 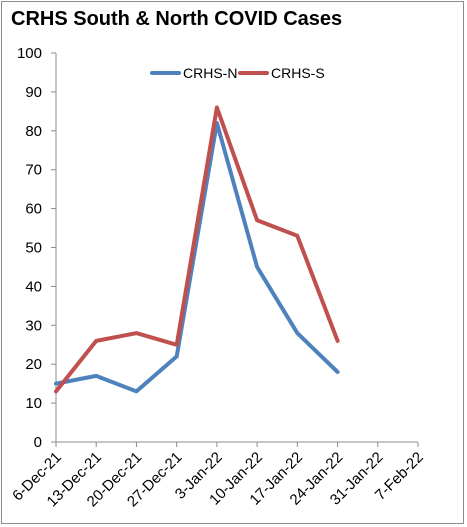 I want to click on legend: CRHS-N CRHS-S, so click(x=237, y=73).